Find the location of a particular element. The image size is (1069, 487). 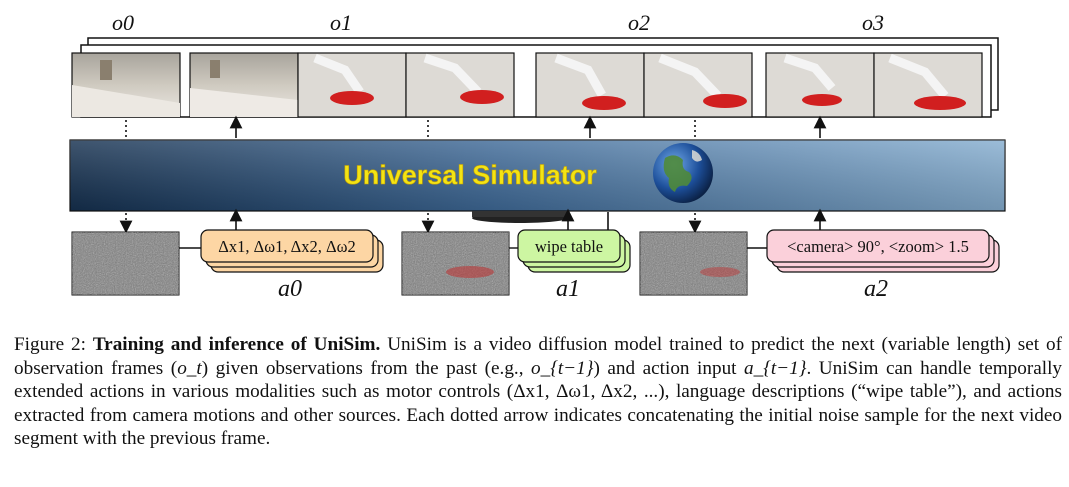

noise-samples is located at coordinates (409, 263).